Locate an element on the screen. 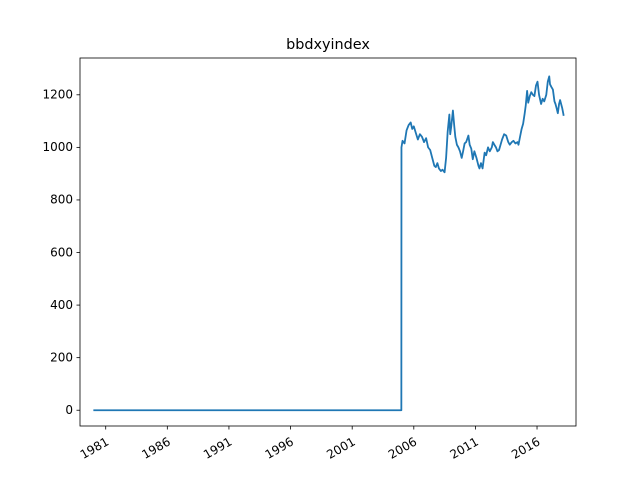 Image resolution: width=640 pixels, height=485 pixels. y-tick-label: 0 is located at coordinates (69, 410).